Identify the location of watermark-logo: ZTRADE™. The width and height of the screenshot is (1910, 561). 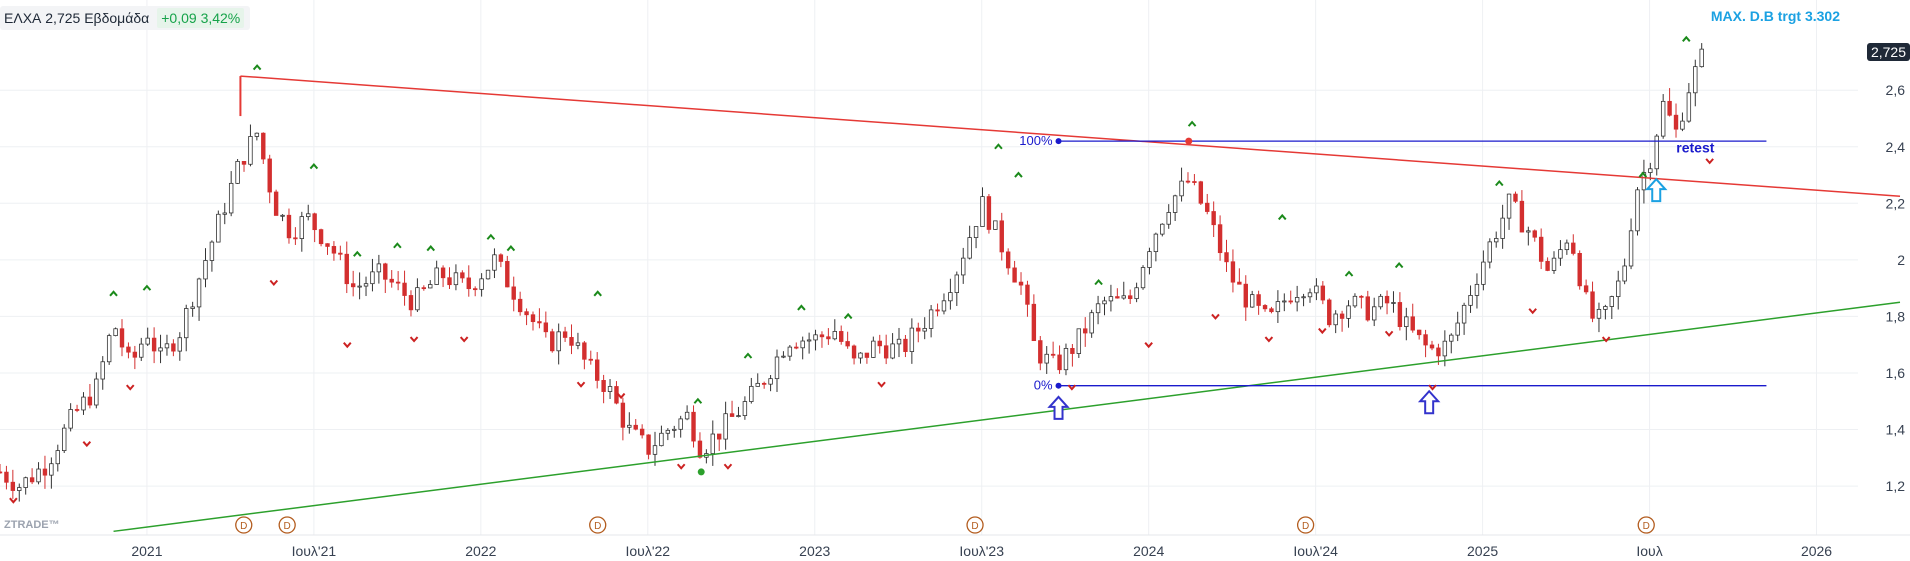
(32, 525).